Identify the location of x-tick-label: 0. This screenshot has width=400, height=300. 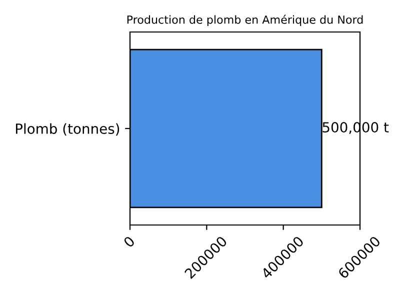
(129, 242).